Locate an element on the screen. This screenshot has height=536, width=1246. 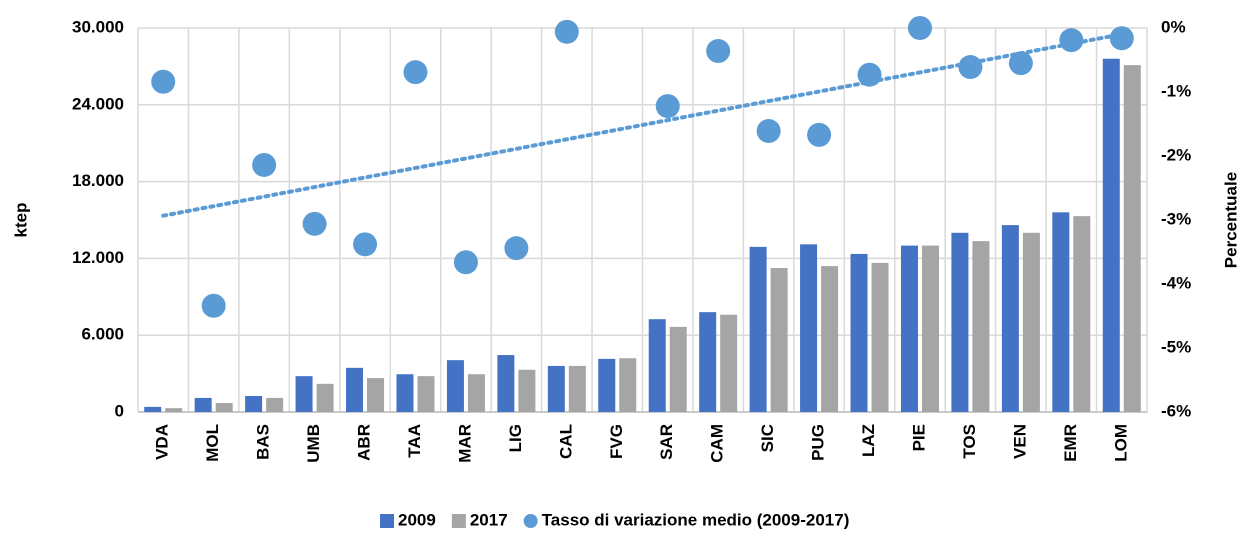
y-tick-label: 30.000 is located at coordinates (98, 26).